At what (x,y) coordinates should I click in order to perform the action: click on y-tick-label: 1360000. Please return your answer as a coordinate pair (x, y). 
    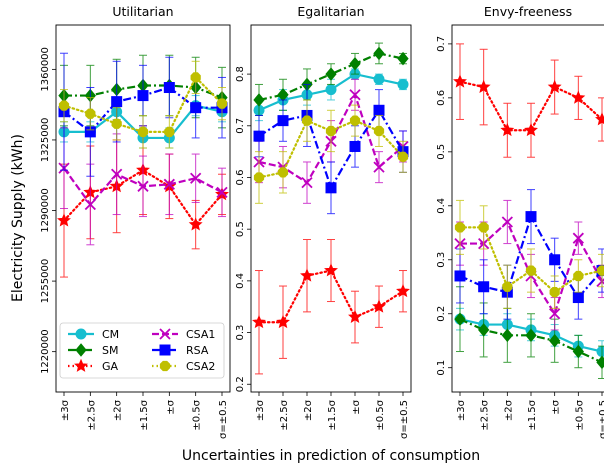
    Looking at the image, I should click on (45, 69).